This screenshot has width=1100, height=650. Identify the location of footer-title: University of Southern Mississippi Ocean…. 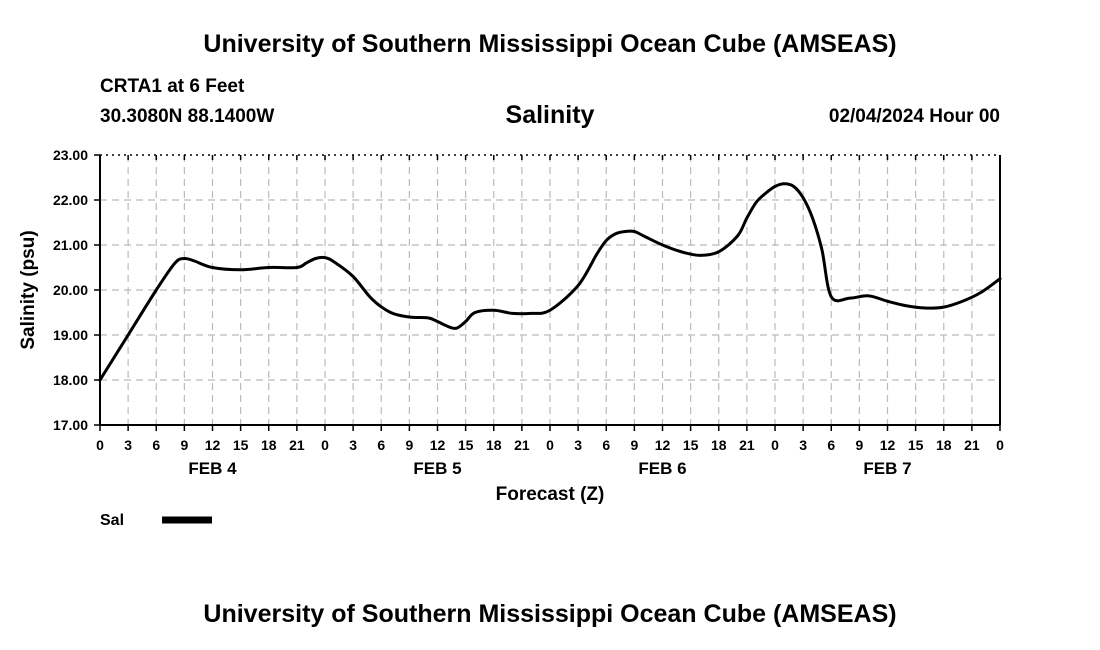
(550, 614).